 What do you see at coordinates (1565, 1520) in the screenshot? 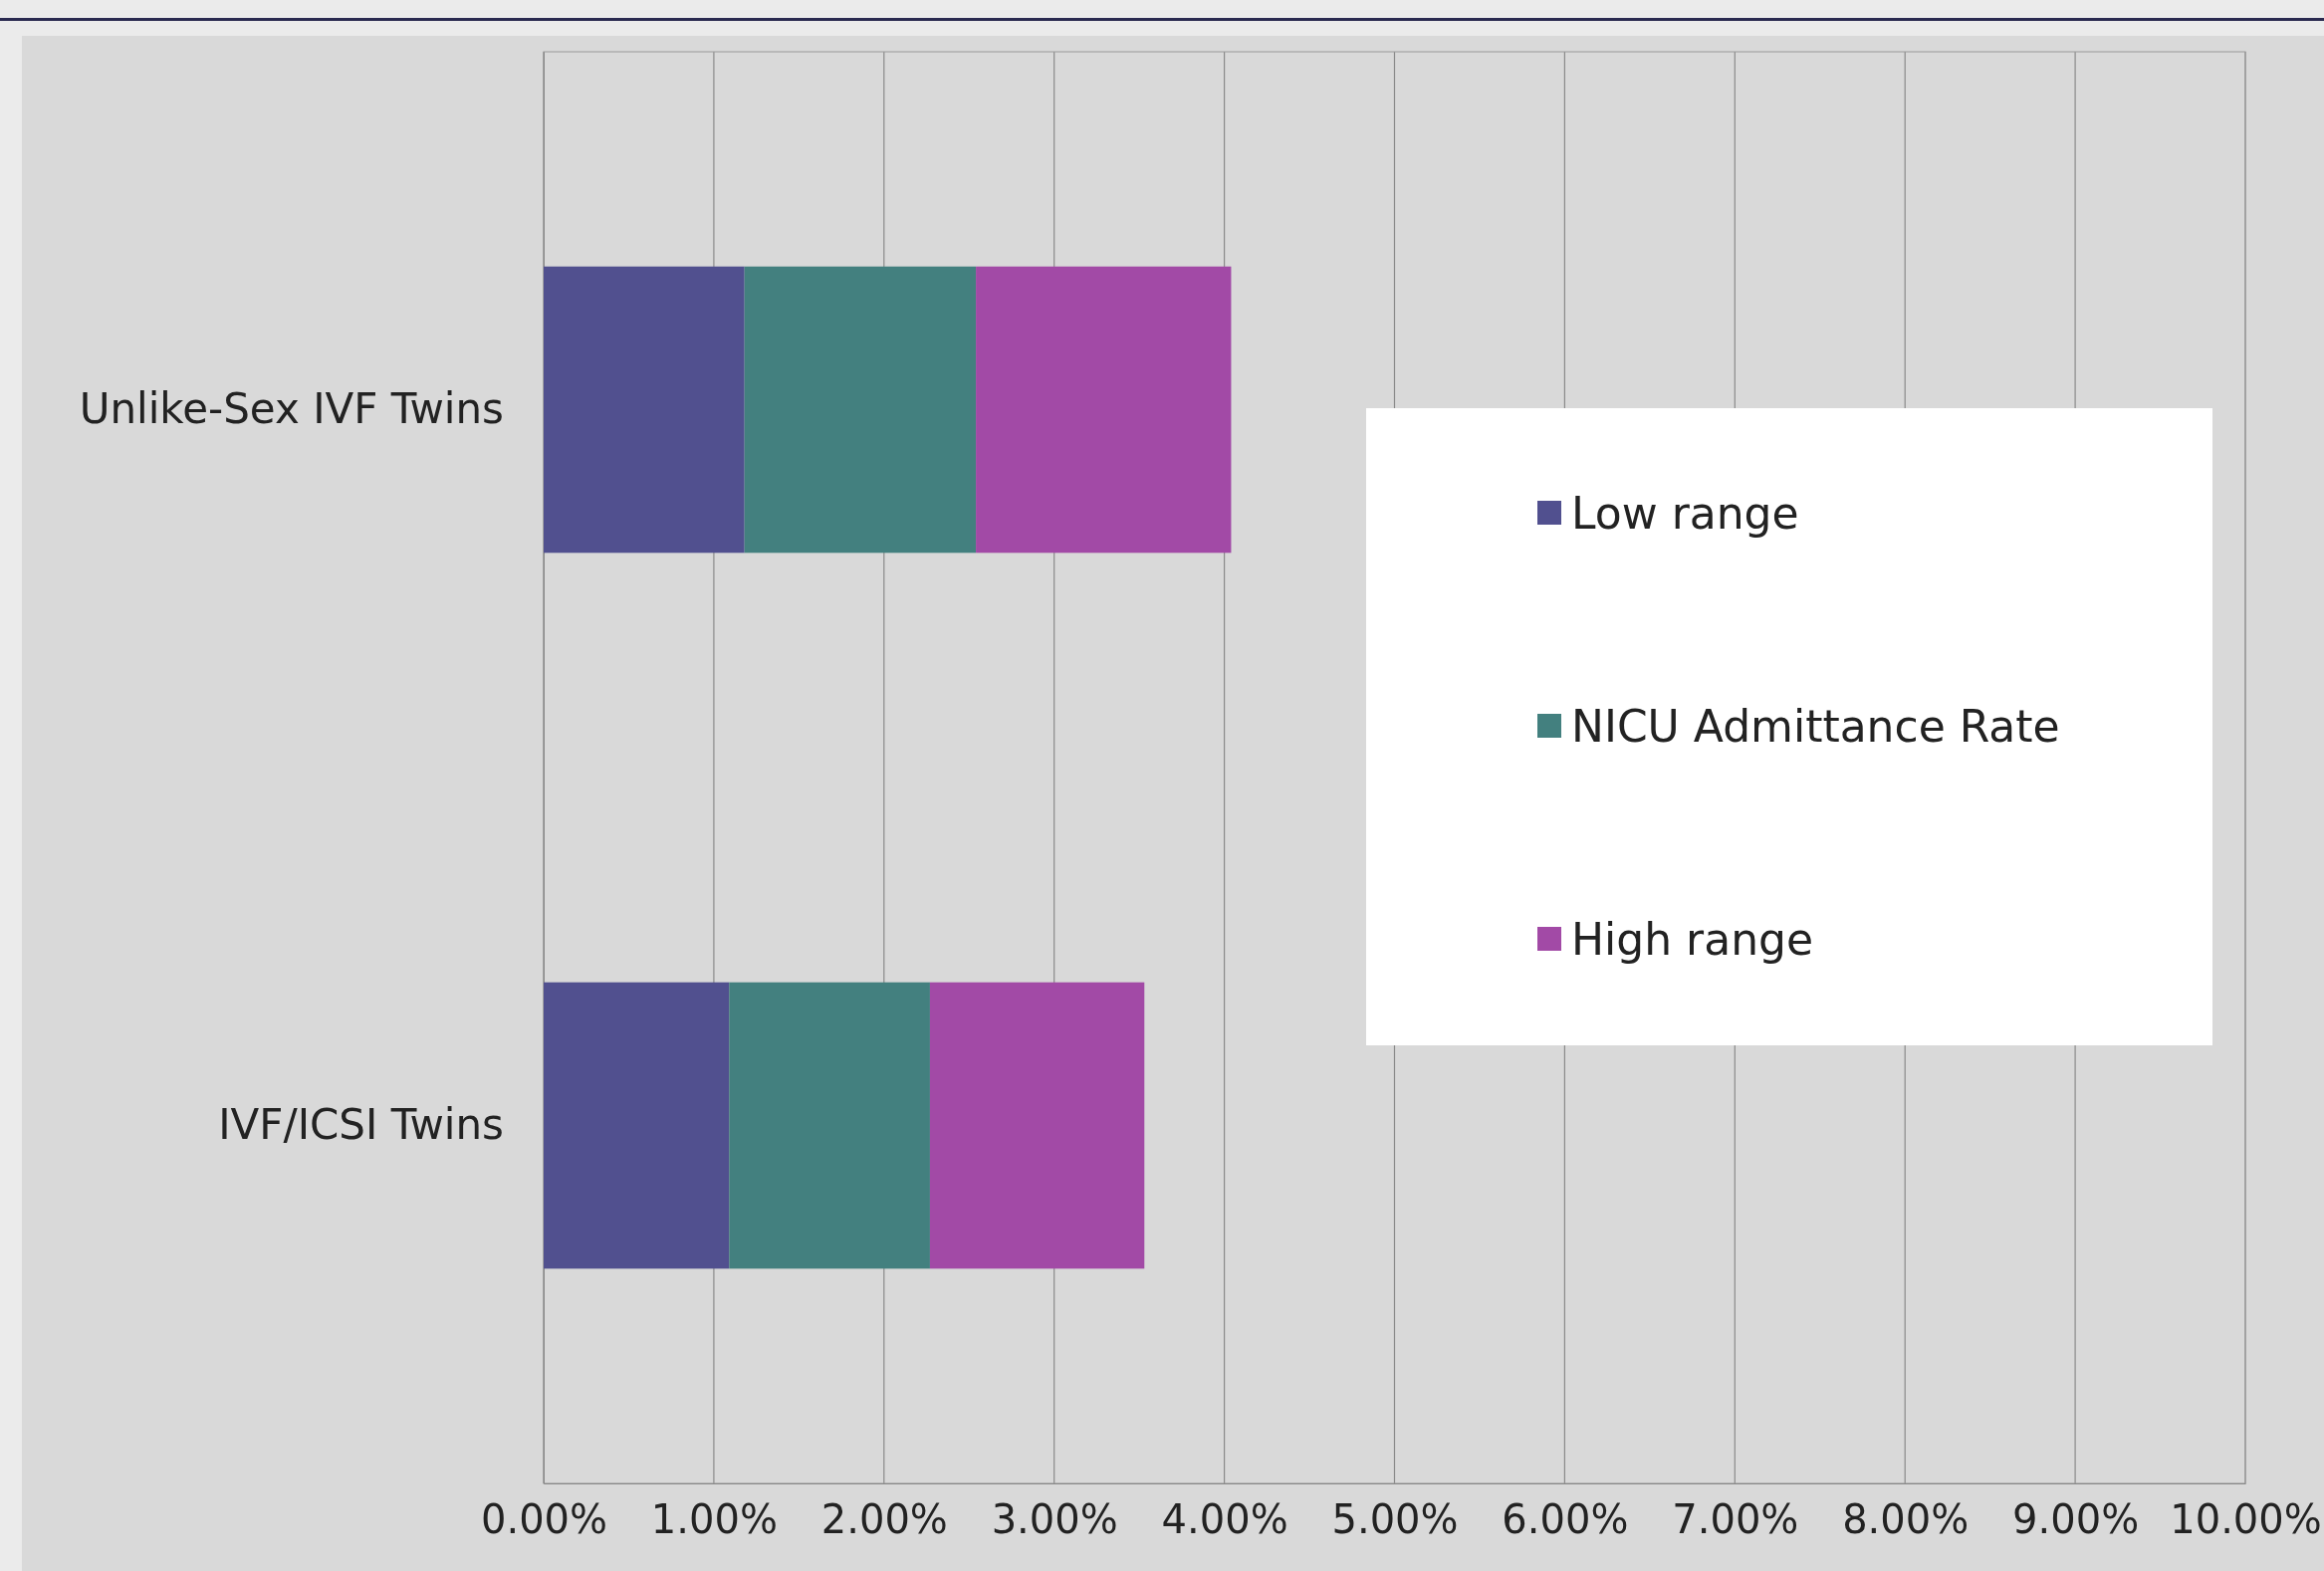
I see `x-tick-label: 6.00%` at bounding box center [1565, 1520].